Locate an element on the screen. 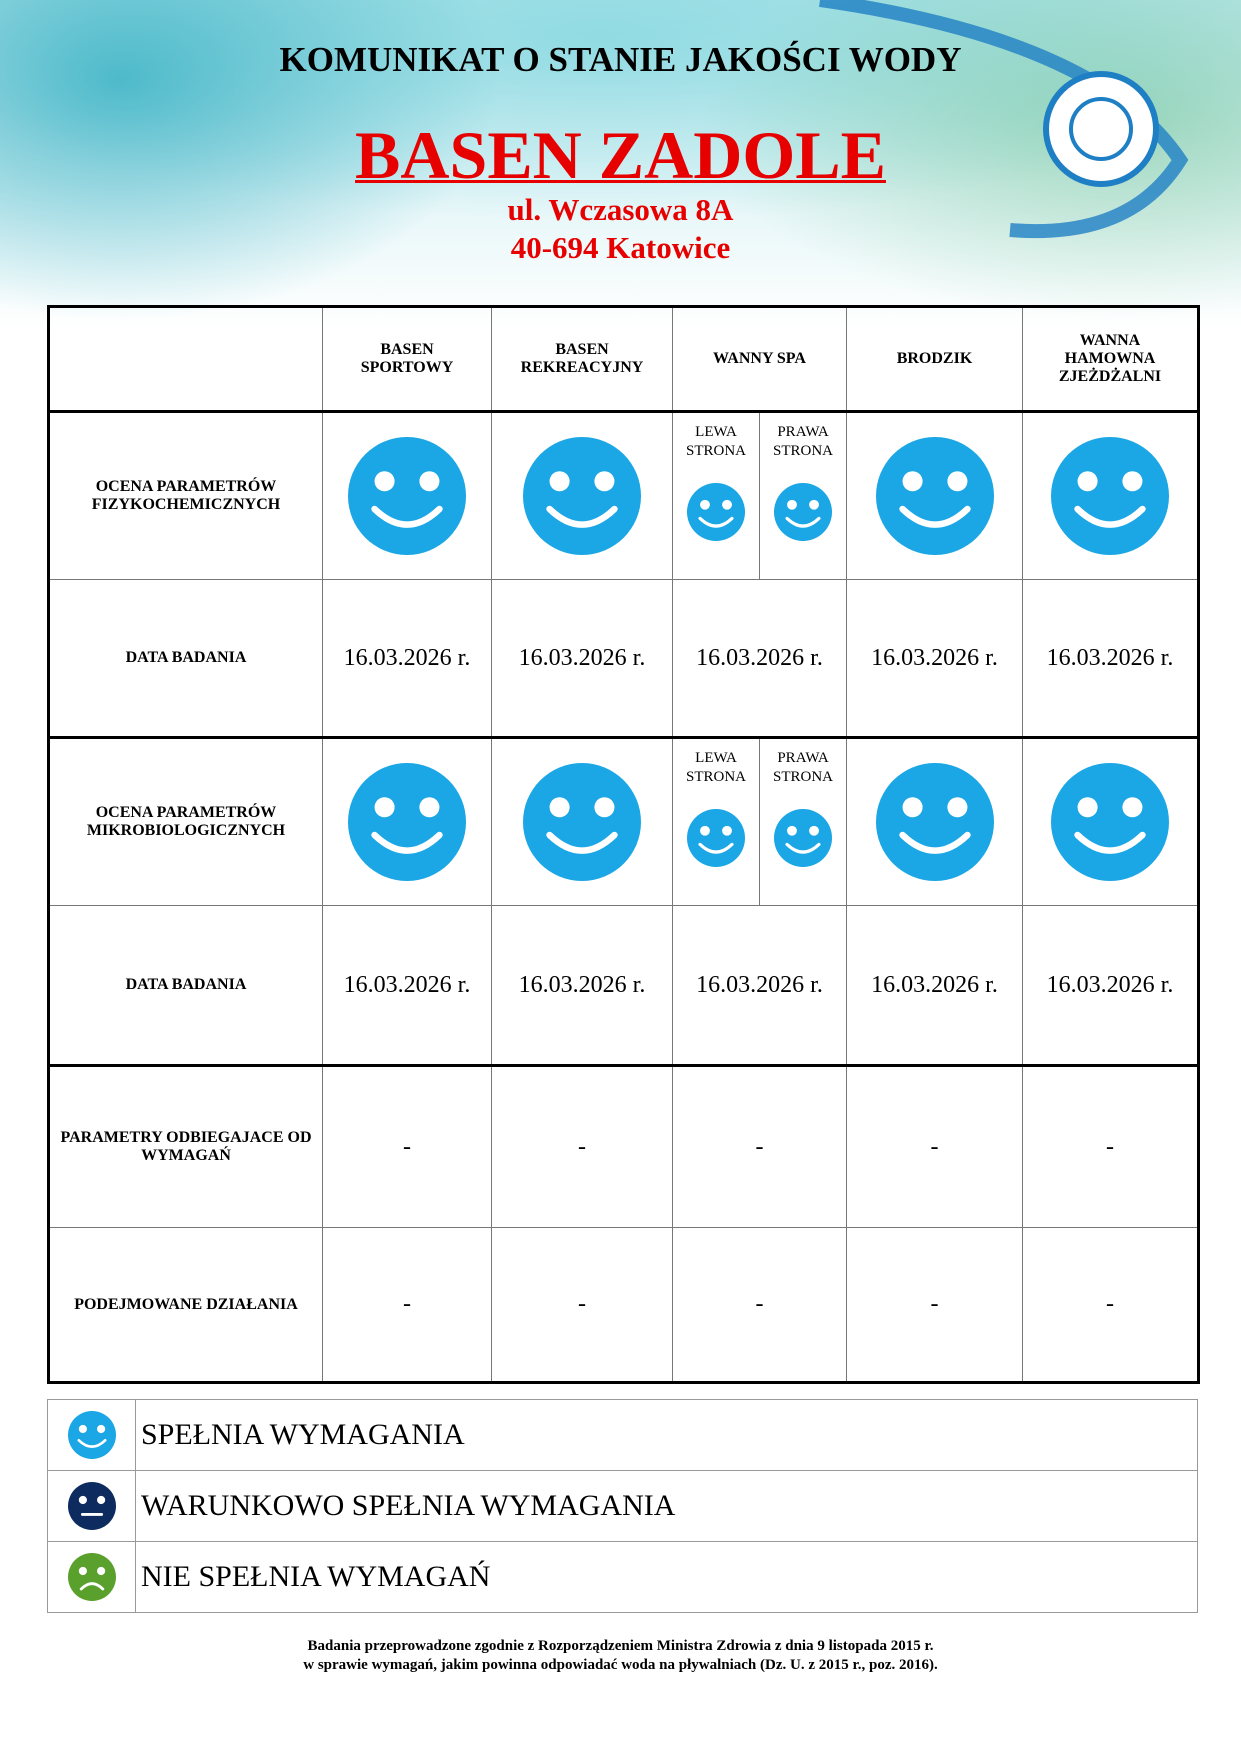 The width and height of the screenshot is (1241, 1755). spa-cell: LEWA STRONA PRAWA STRONA is located at coordinates (759, 495).